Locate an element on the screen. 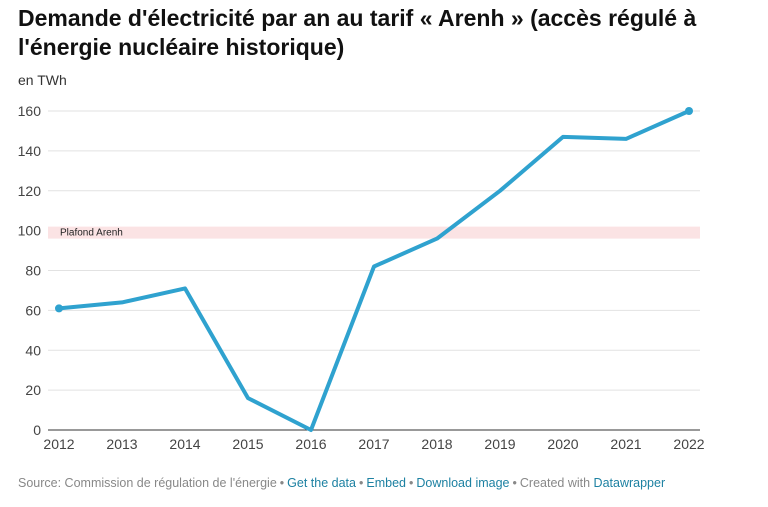 Image resolution: width=768 pixels, height=507 pixels. y-tick-label: 140 is located at coordinates (30, 151).